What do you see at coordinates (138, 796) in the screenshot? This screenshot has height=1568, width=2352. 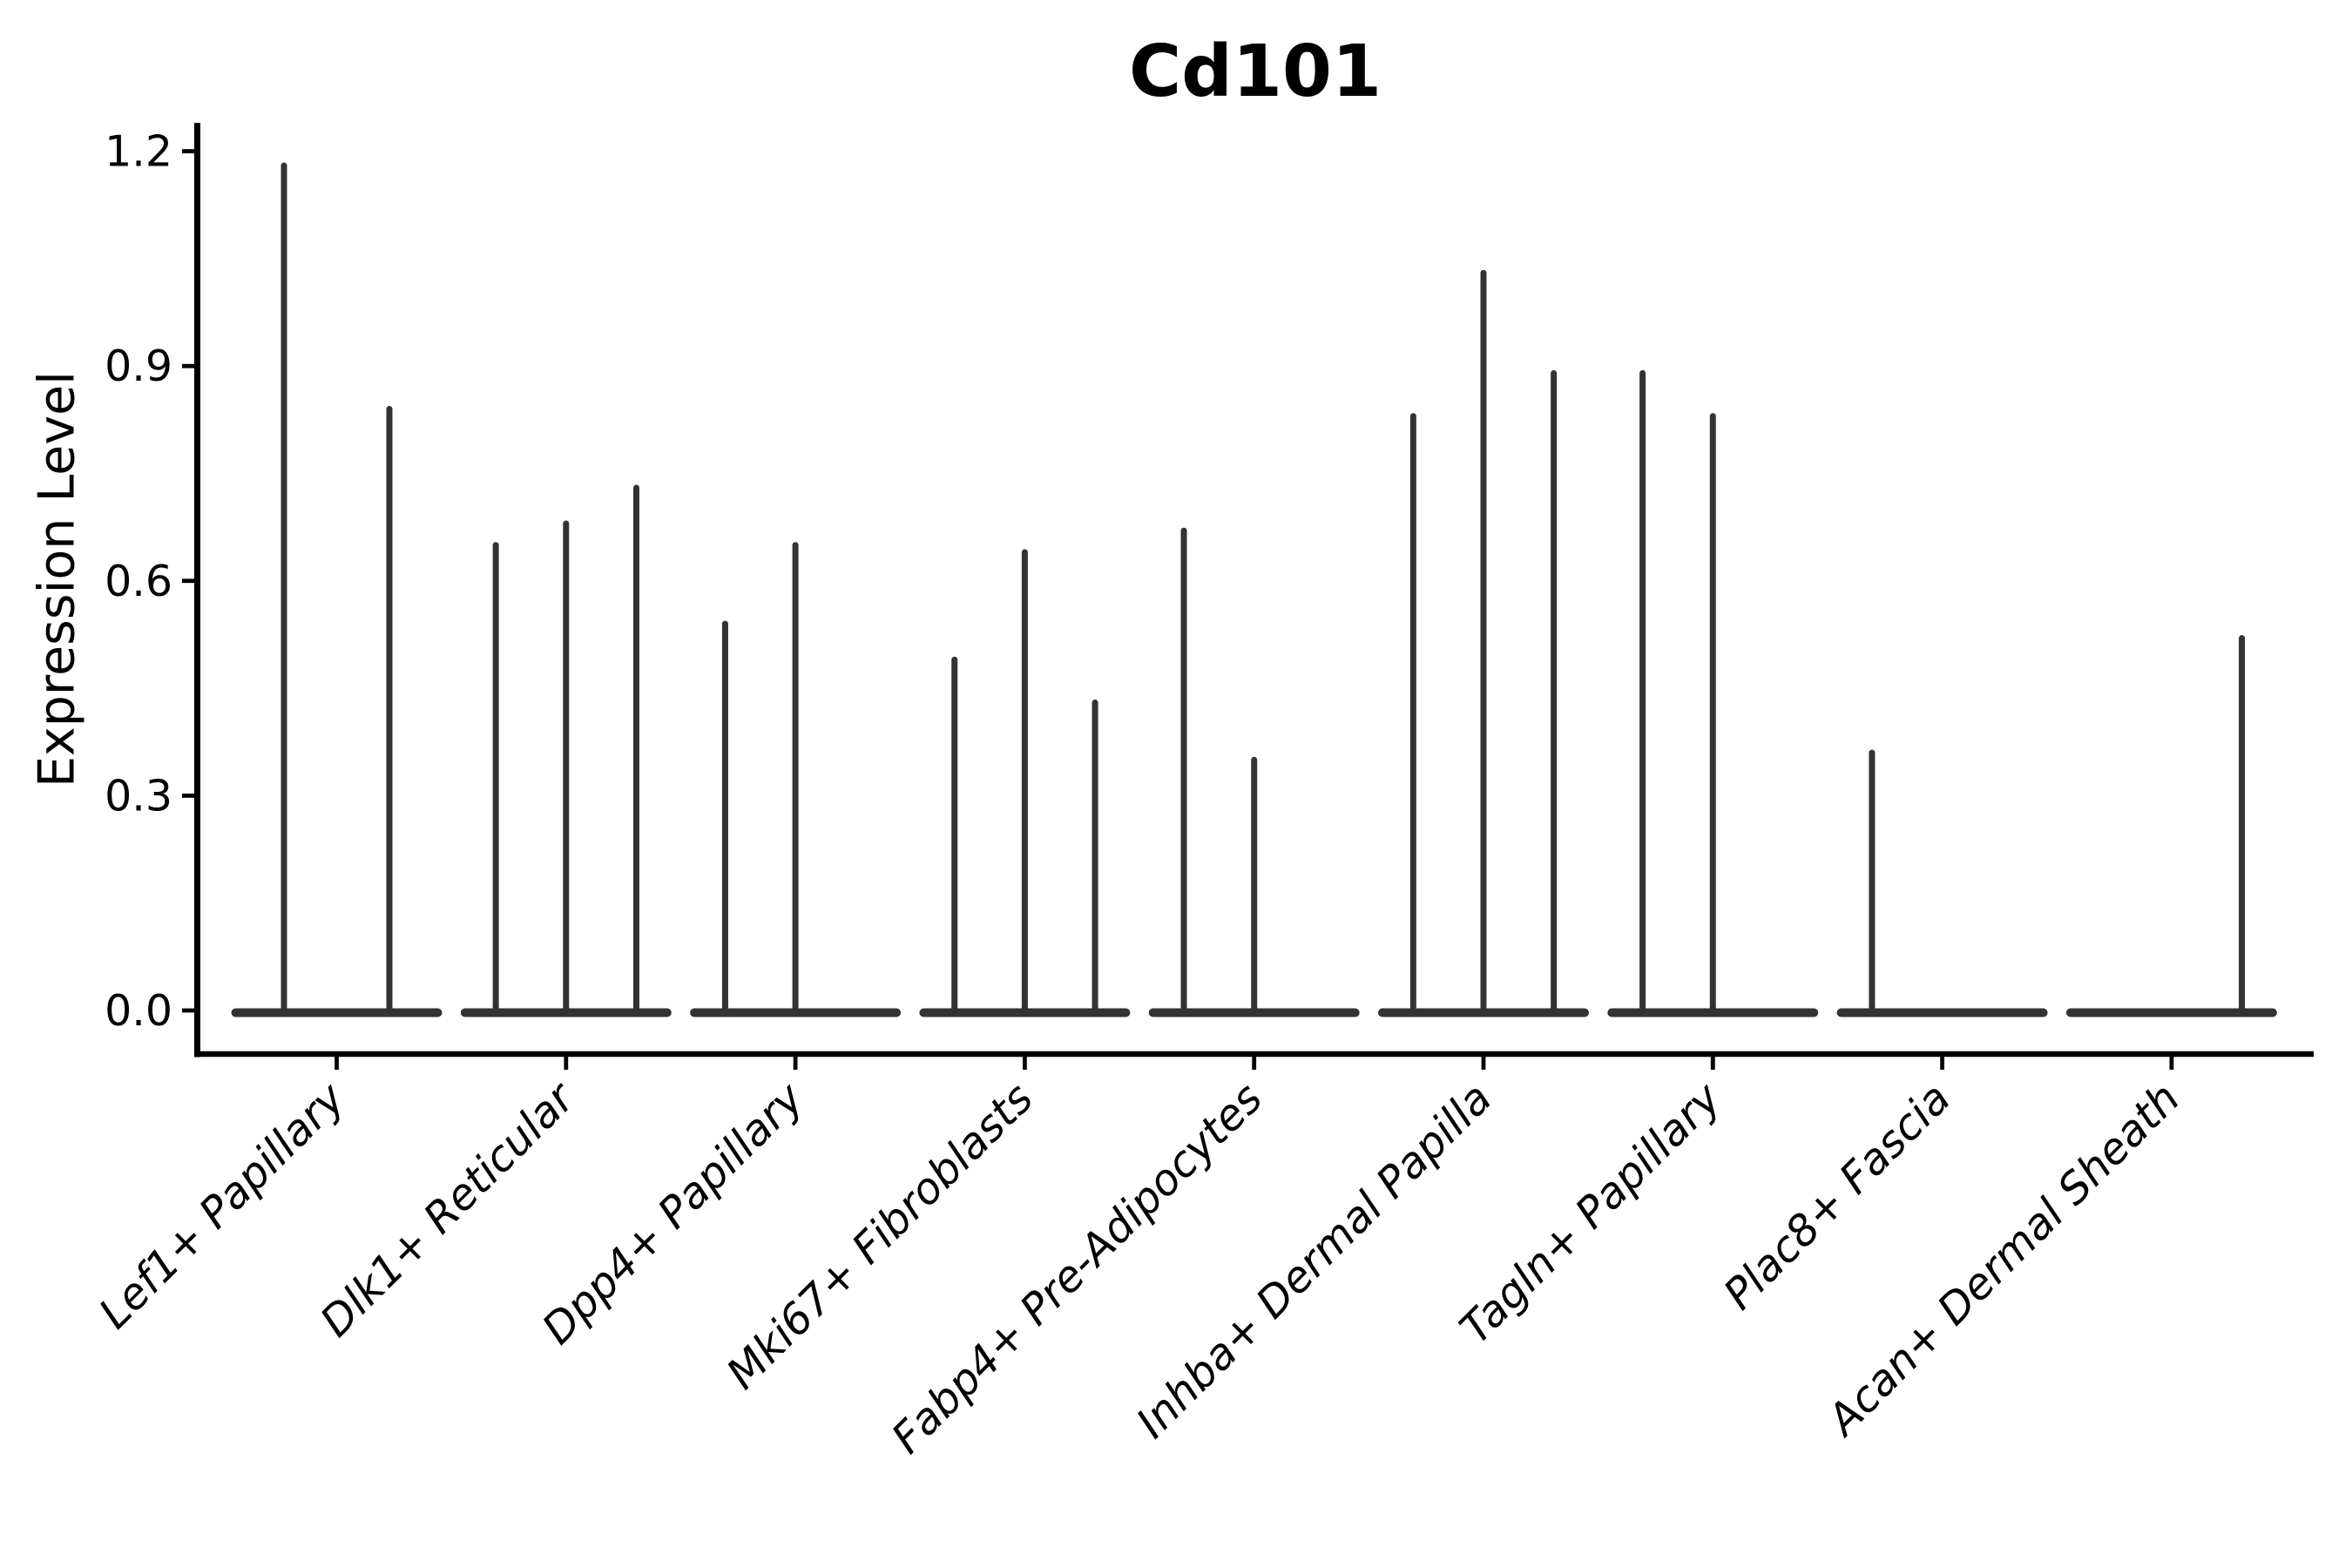 I see `y-tick-label: 0.3` at bounding box center [138, 796].